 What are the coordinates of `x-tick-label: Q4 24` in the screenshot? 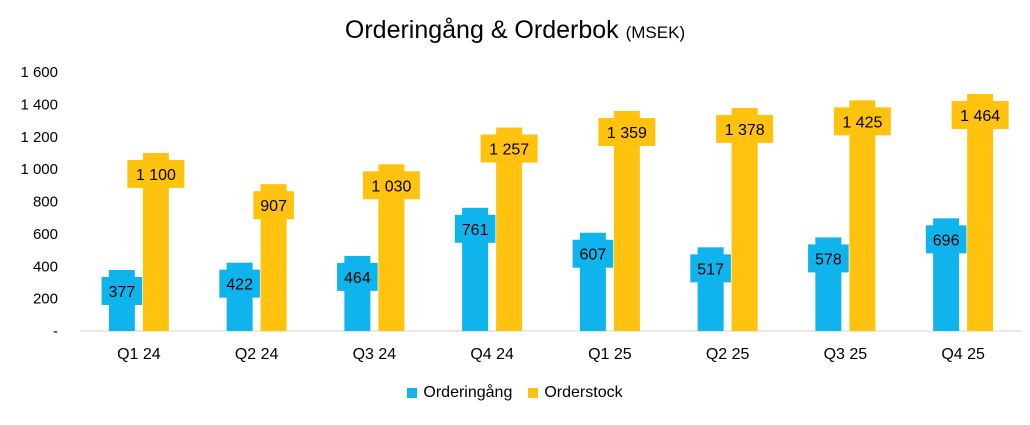 It's located at (492, 354).